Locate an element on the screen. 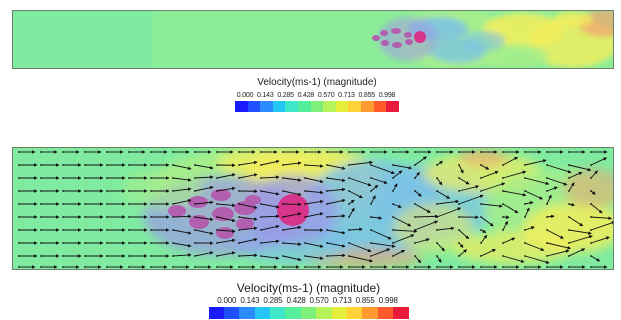 This screenshot has width=621, height=320. legend-title: Velocity(ms-1) (magnitude) is located at coordinates (308, 288).